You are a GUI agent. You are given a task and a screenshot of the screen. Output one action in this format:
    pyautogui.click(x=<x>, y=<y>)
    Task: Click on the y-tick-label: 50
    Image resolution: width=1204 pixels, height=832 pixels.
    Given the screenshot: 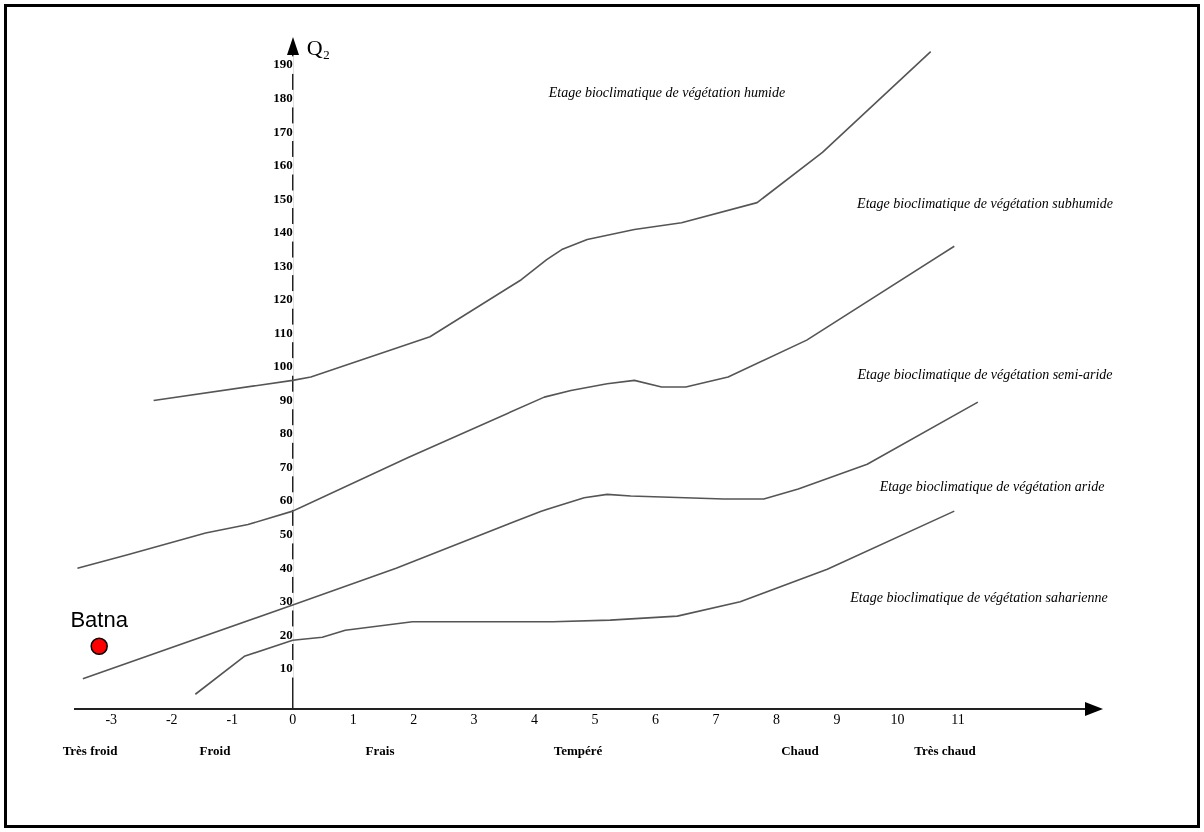 What is the action you would take?
    pyautogui.click(x=286, y=533)
    